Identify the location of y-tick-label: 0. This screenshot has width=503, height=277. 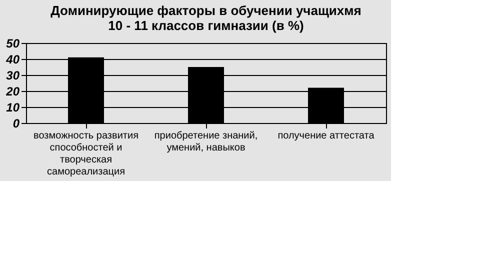
(16, 123).